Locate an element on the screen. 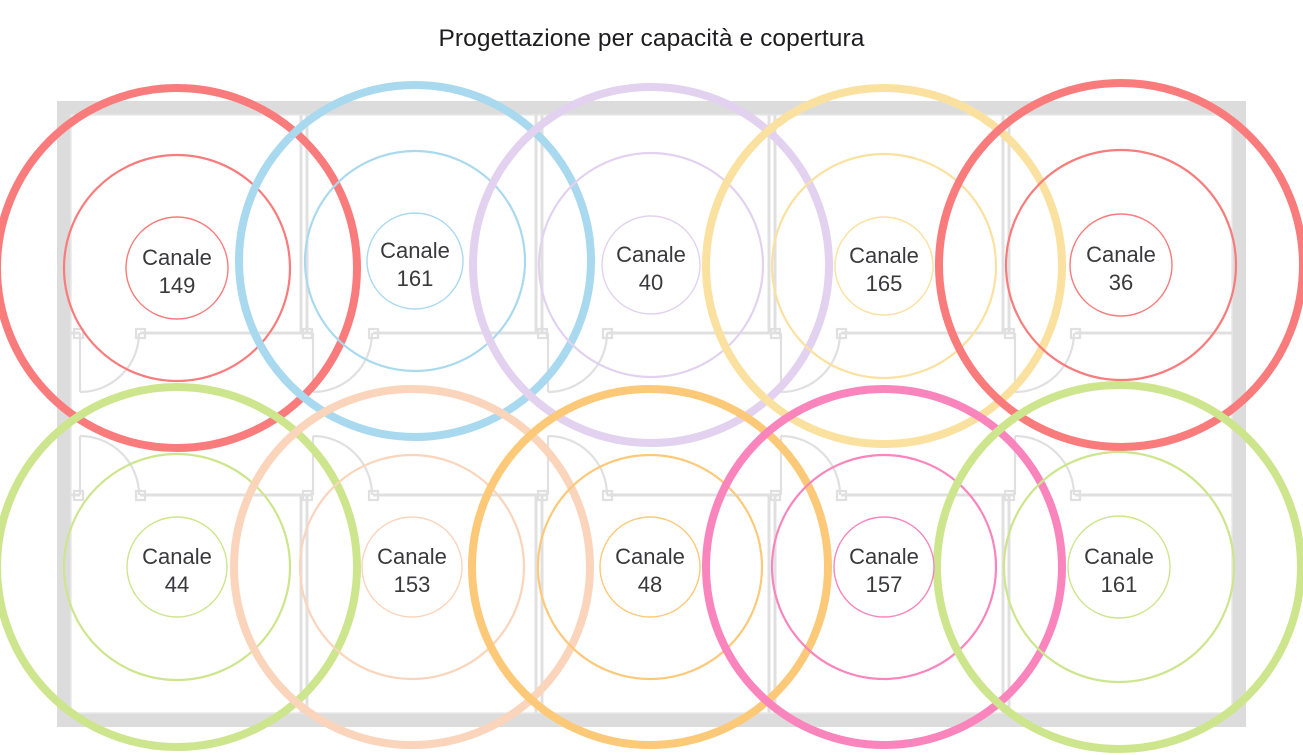 Image resolution: width=1303 pixels, height=755 pixels. access-point-label-group: Canale 165 is located at coordinates (884, 266).